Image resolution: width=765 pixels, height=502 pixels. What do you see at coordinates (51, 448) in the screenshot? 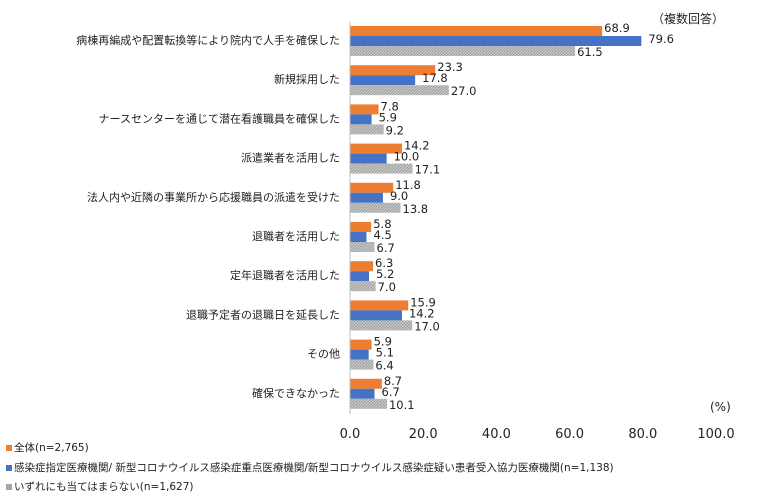
I see `legend-label-overall: 全体(n=2,765)` at bounding box center [51, 448].